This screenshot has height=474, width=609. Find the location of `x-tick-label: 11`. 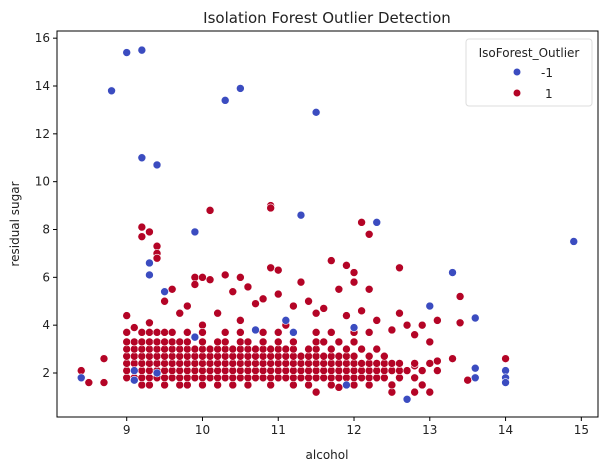

x-tick-label: 11 is located at coordinates (278, 430).